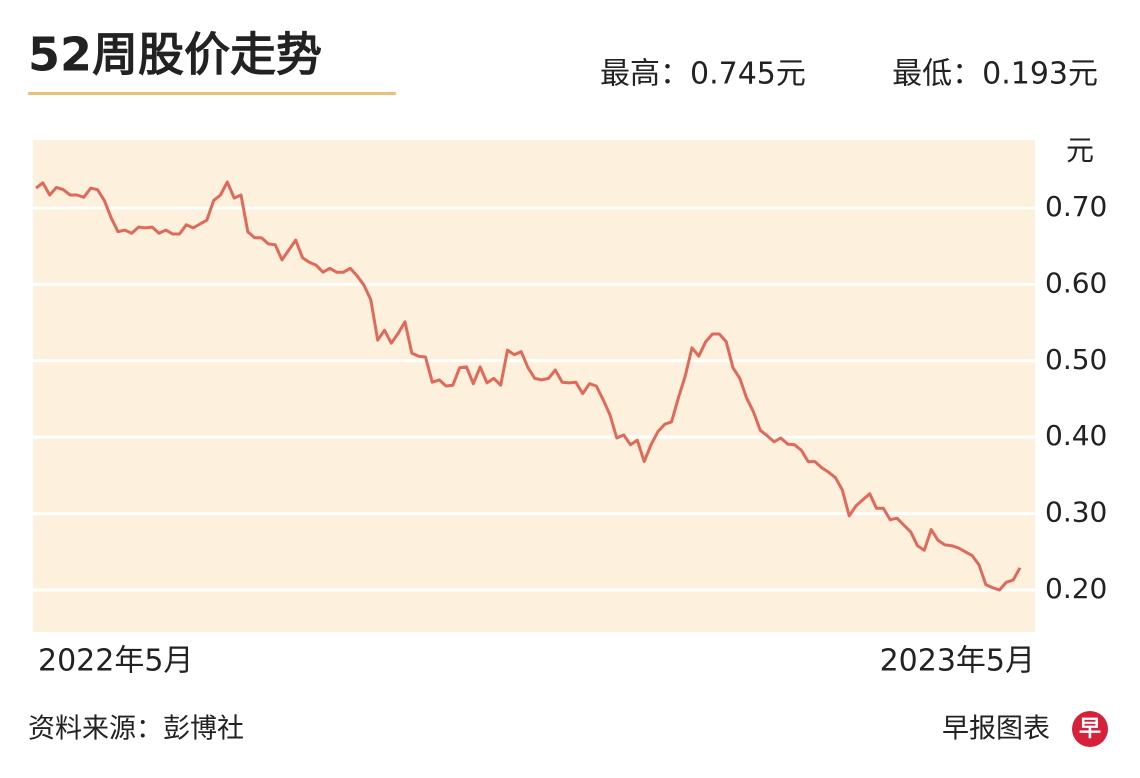 The width and height of the screenshot is (1140, 778). I want to click on y-unit: 元, so click(1080, 150).